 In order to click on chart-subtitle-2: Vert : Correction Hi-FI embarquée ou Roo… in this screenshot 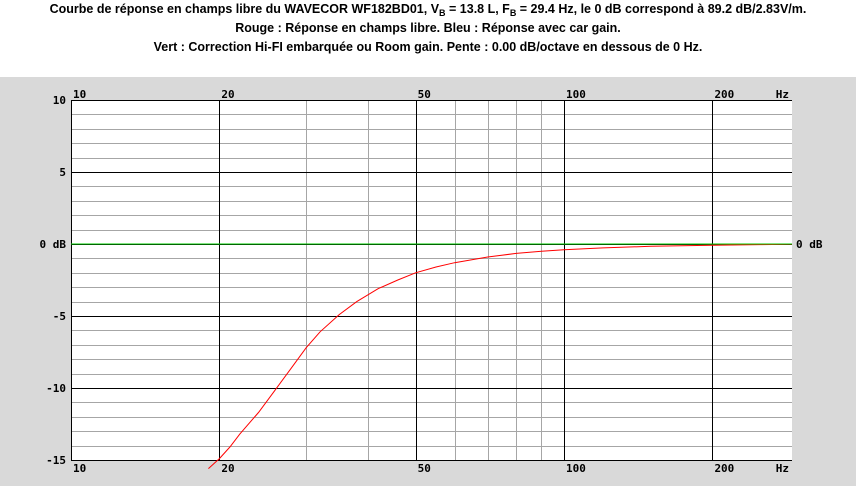, I will do `click(428, 47)`.